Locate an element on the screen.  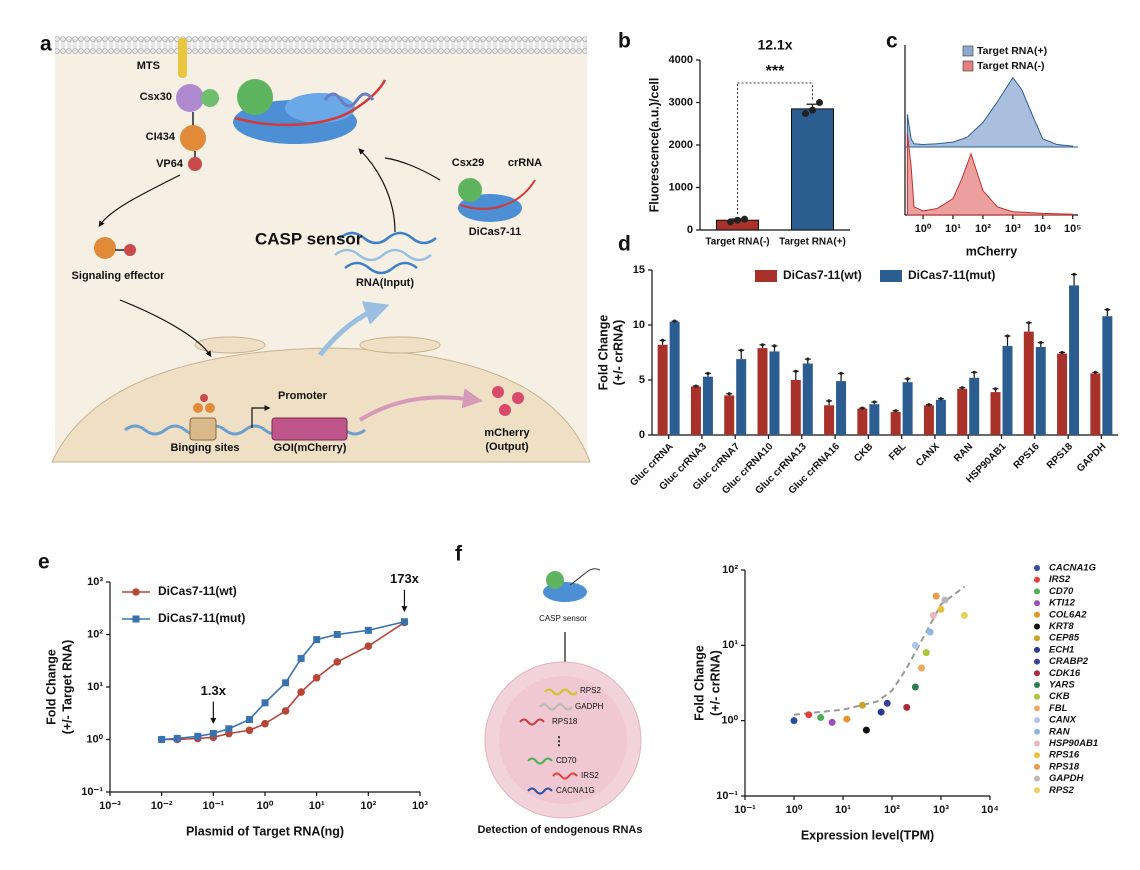
label: crRNA is located at coordinates (525, 163).